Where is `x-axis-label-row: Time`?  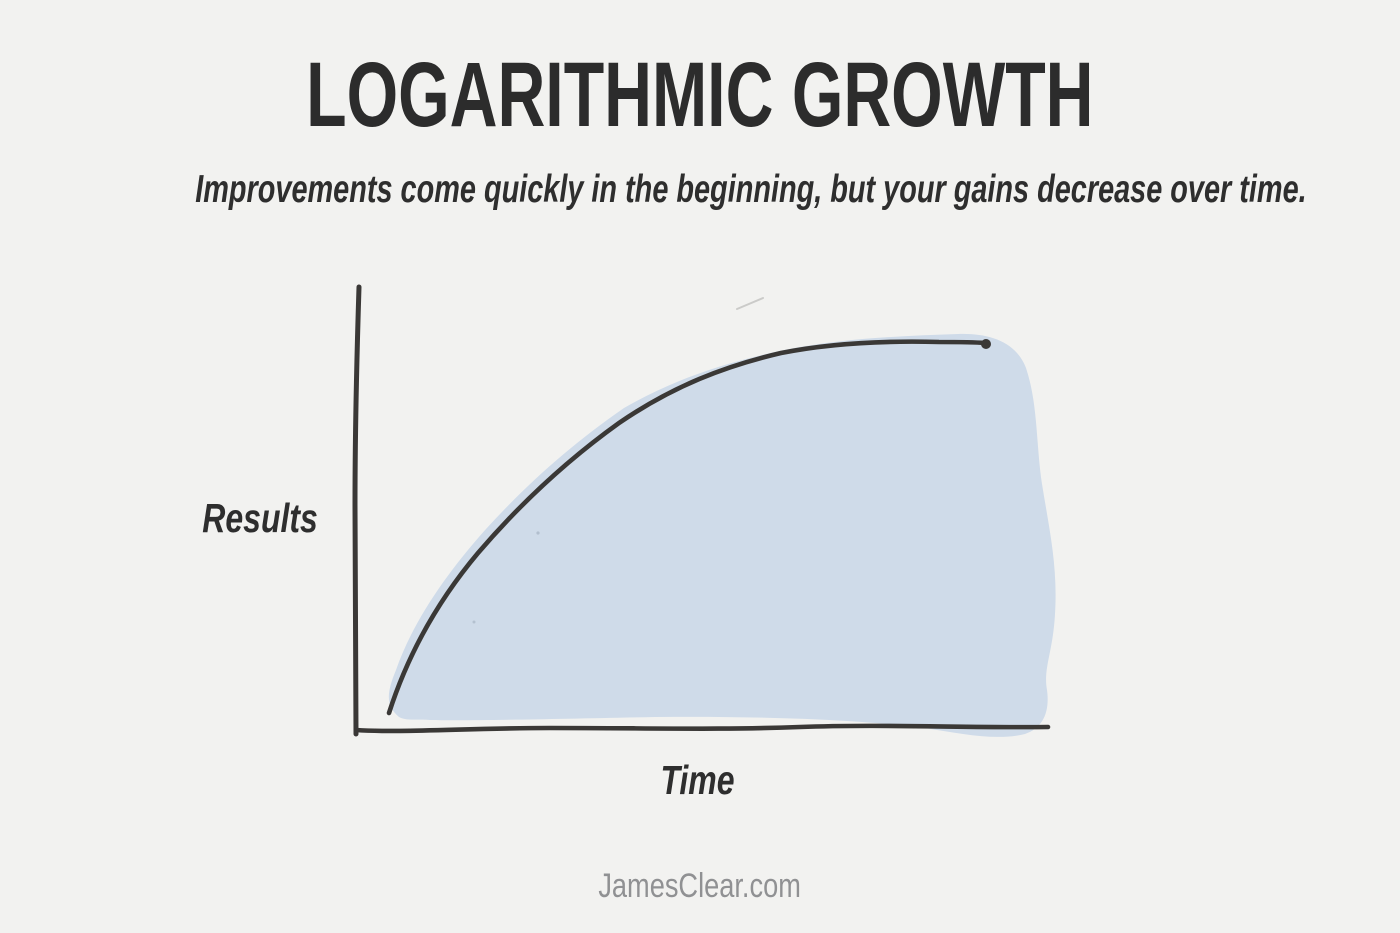
x-axis-label-row: Time is located at coordinates (697, 780).